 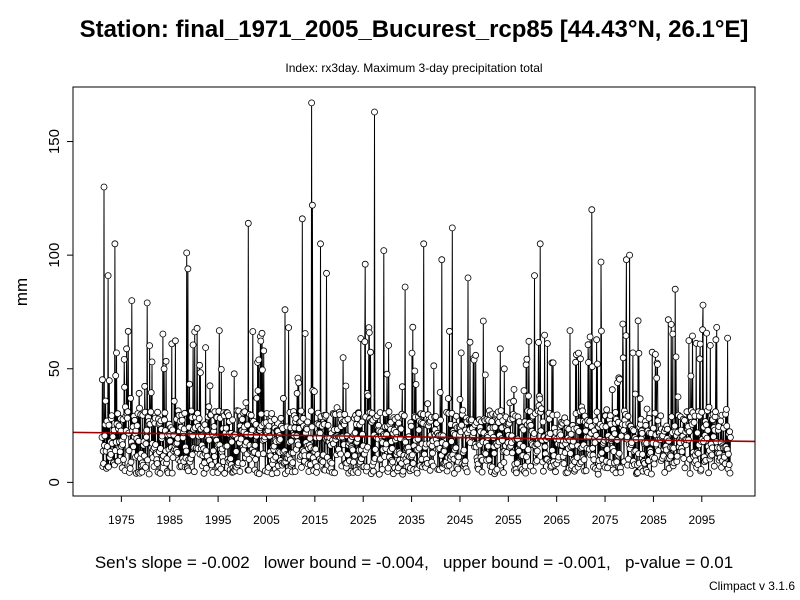 What do you see at coordinates (59, 308) in the screenshot?
I see `y-axis: 0 50 100 150` at bounding box center [59, 308].